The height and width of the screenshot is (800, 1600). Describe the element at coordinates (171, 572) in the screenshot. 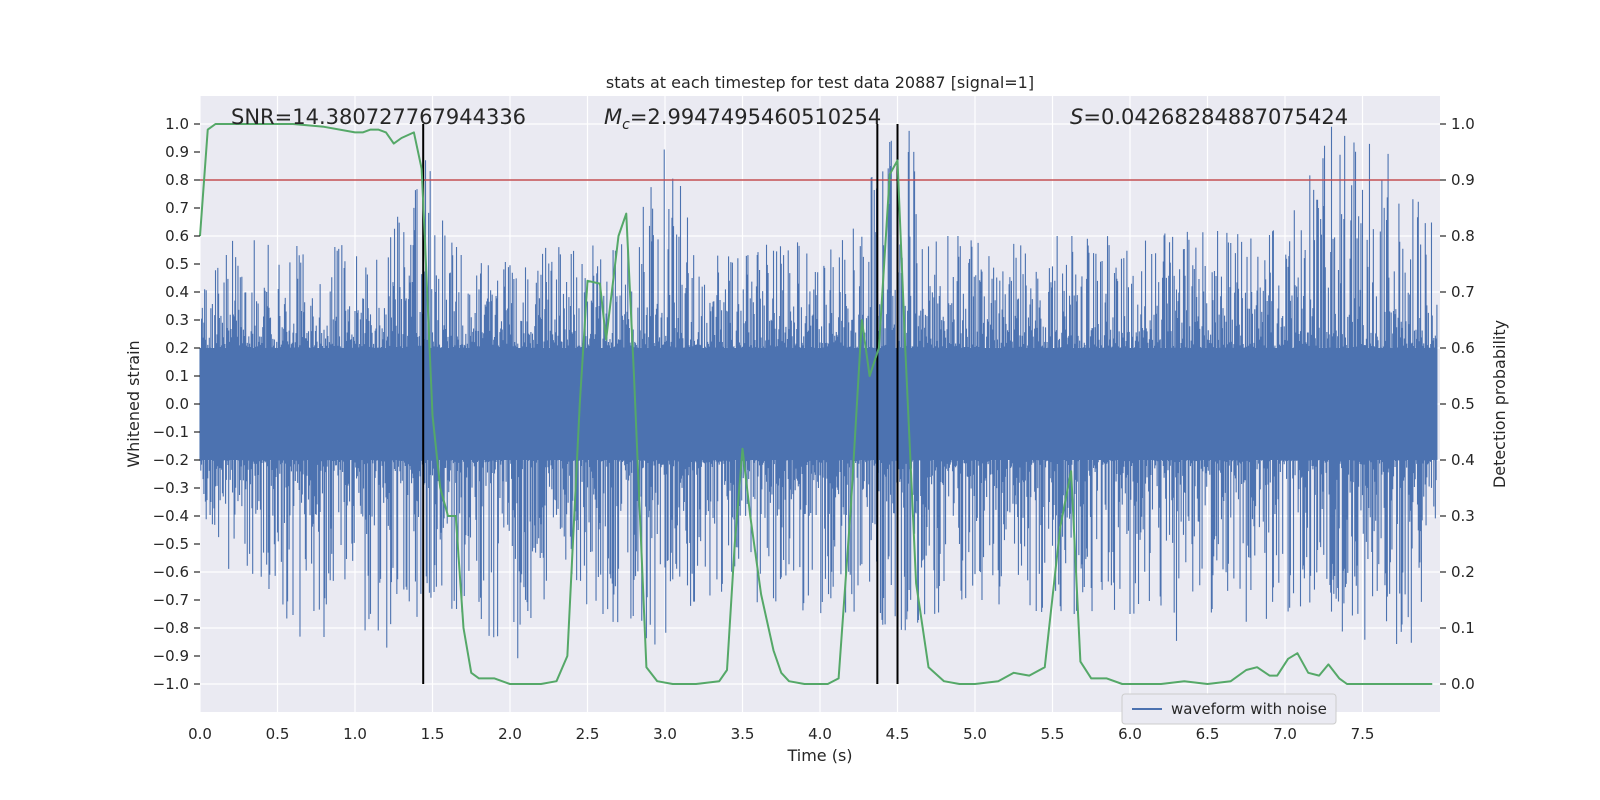

I see `y-tick-label-left-16: −0.6` at that location.